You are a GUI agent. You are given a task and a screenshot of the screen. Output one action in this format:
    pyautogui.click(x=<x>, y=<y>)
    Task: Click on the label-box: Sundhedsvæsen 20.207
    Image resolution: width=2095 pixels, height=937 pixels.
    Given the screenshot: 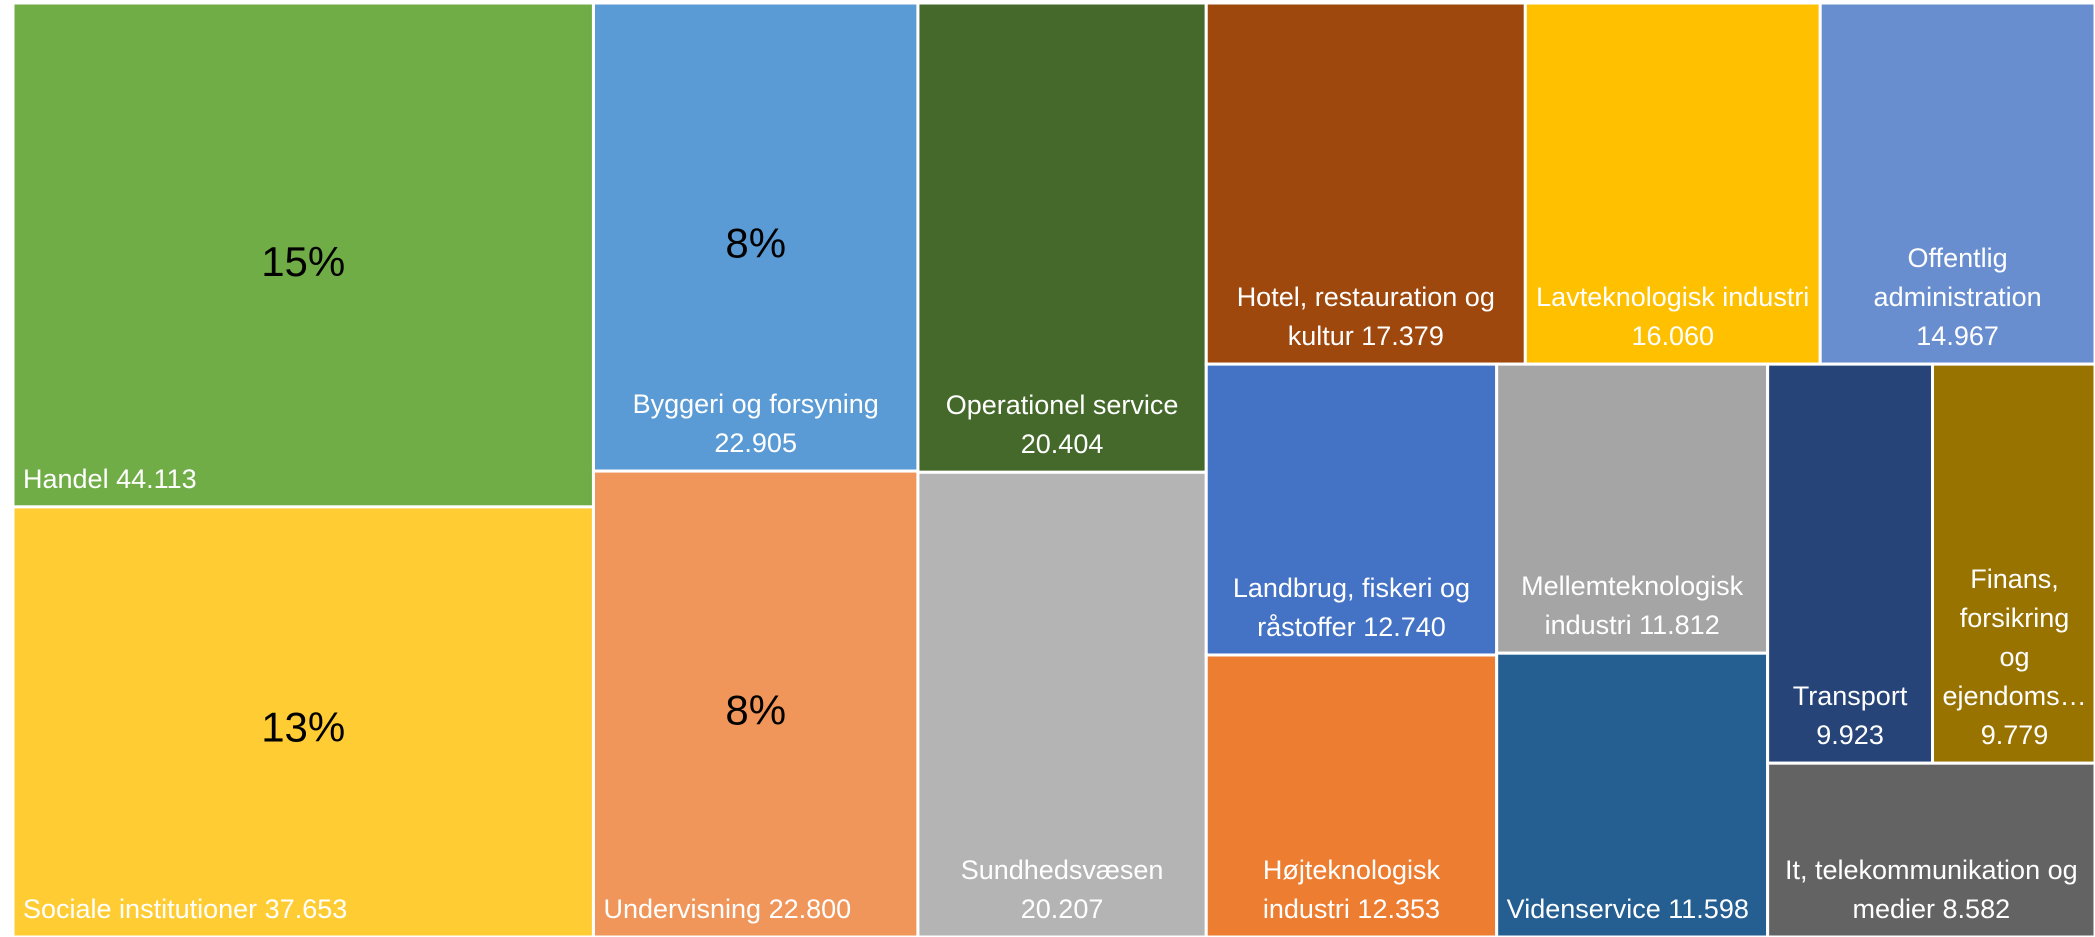 What is the action you would take?
    pyautogui.click(x=1062, y=704)
    